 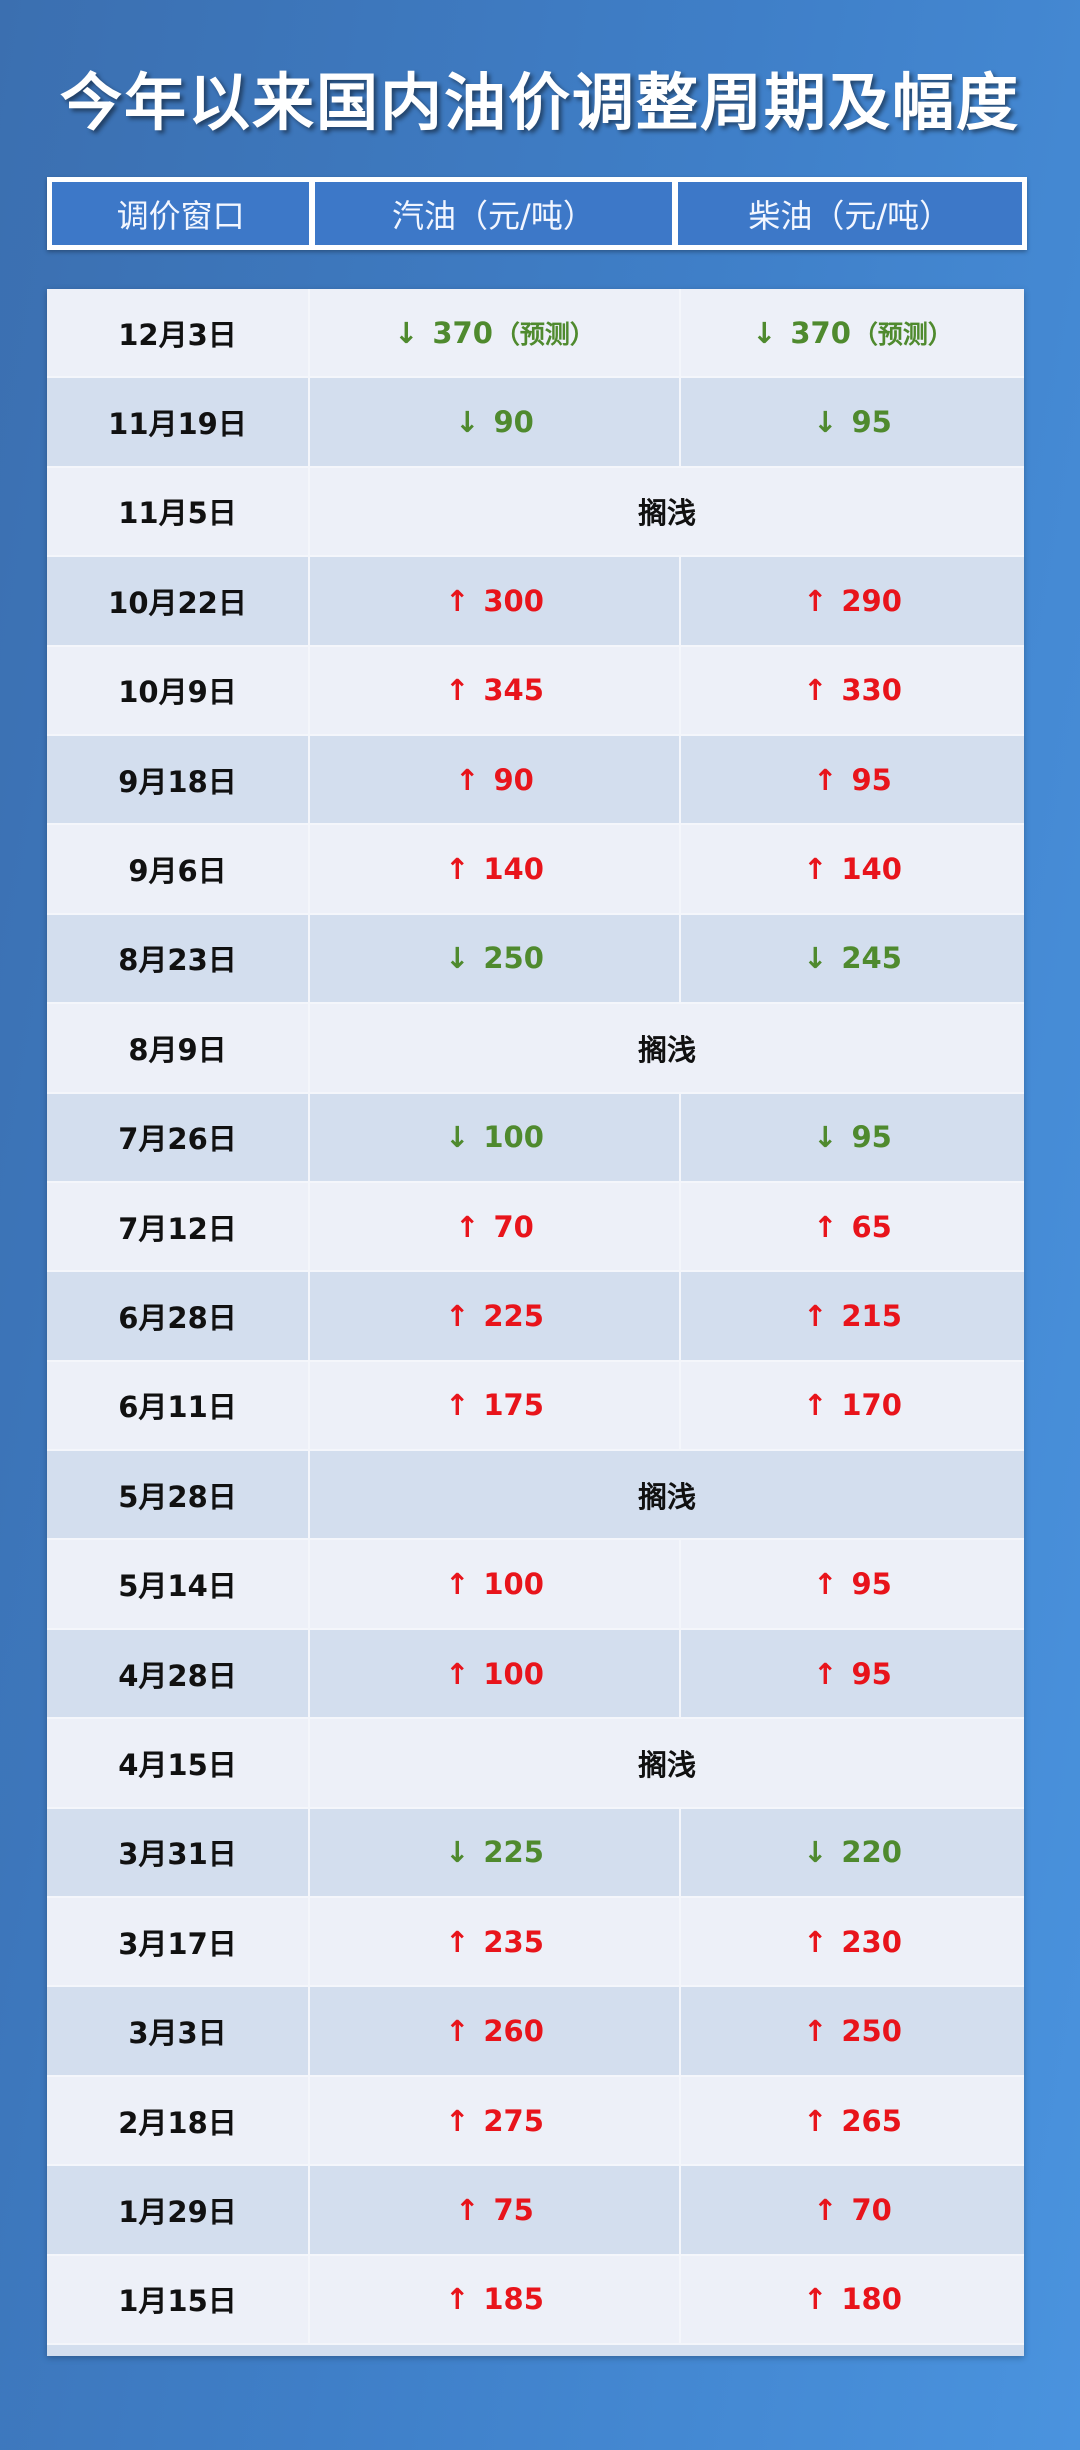 What do you see at coordinates (178, 2120) in the screenshot?
I see `date-cell: 2月18日` at bounding box center [178, 2120].